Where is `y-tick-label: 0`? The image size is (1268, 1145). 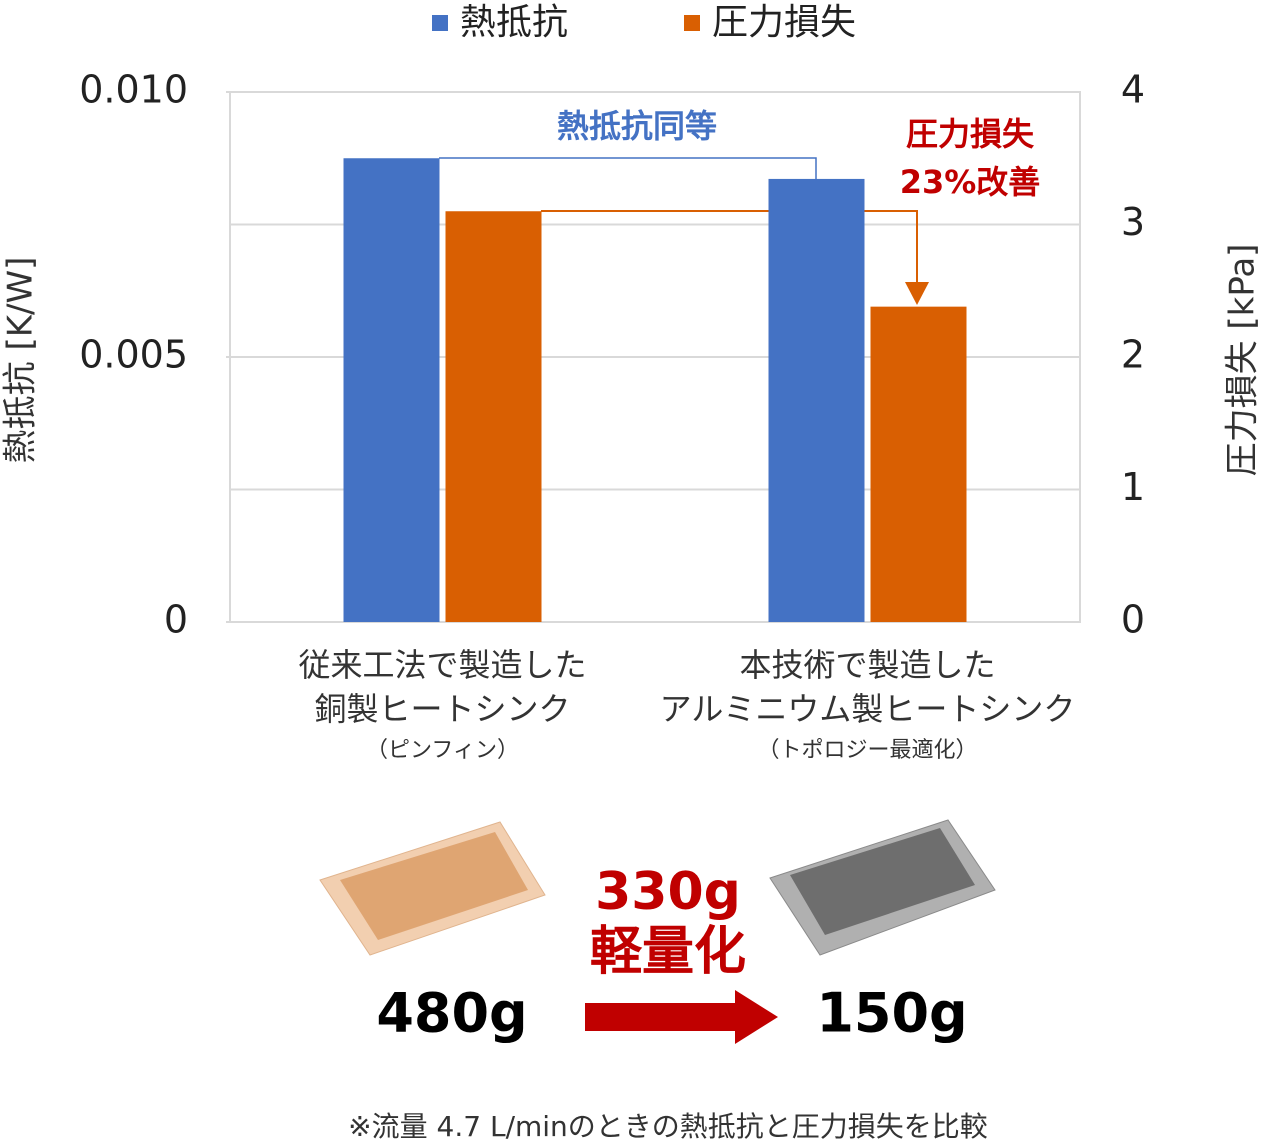 y-tick-label: 0 is located at coordinates (176, 620).